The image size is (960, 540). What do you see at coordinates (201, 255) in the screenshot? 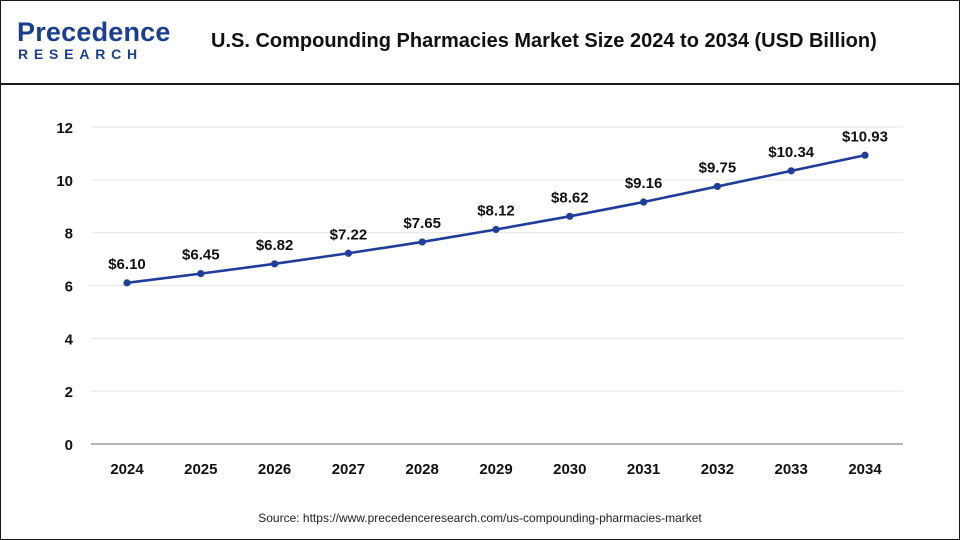
I see `data-label: $6.45` at bounding box center [201, 255].